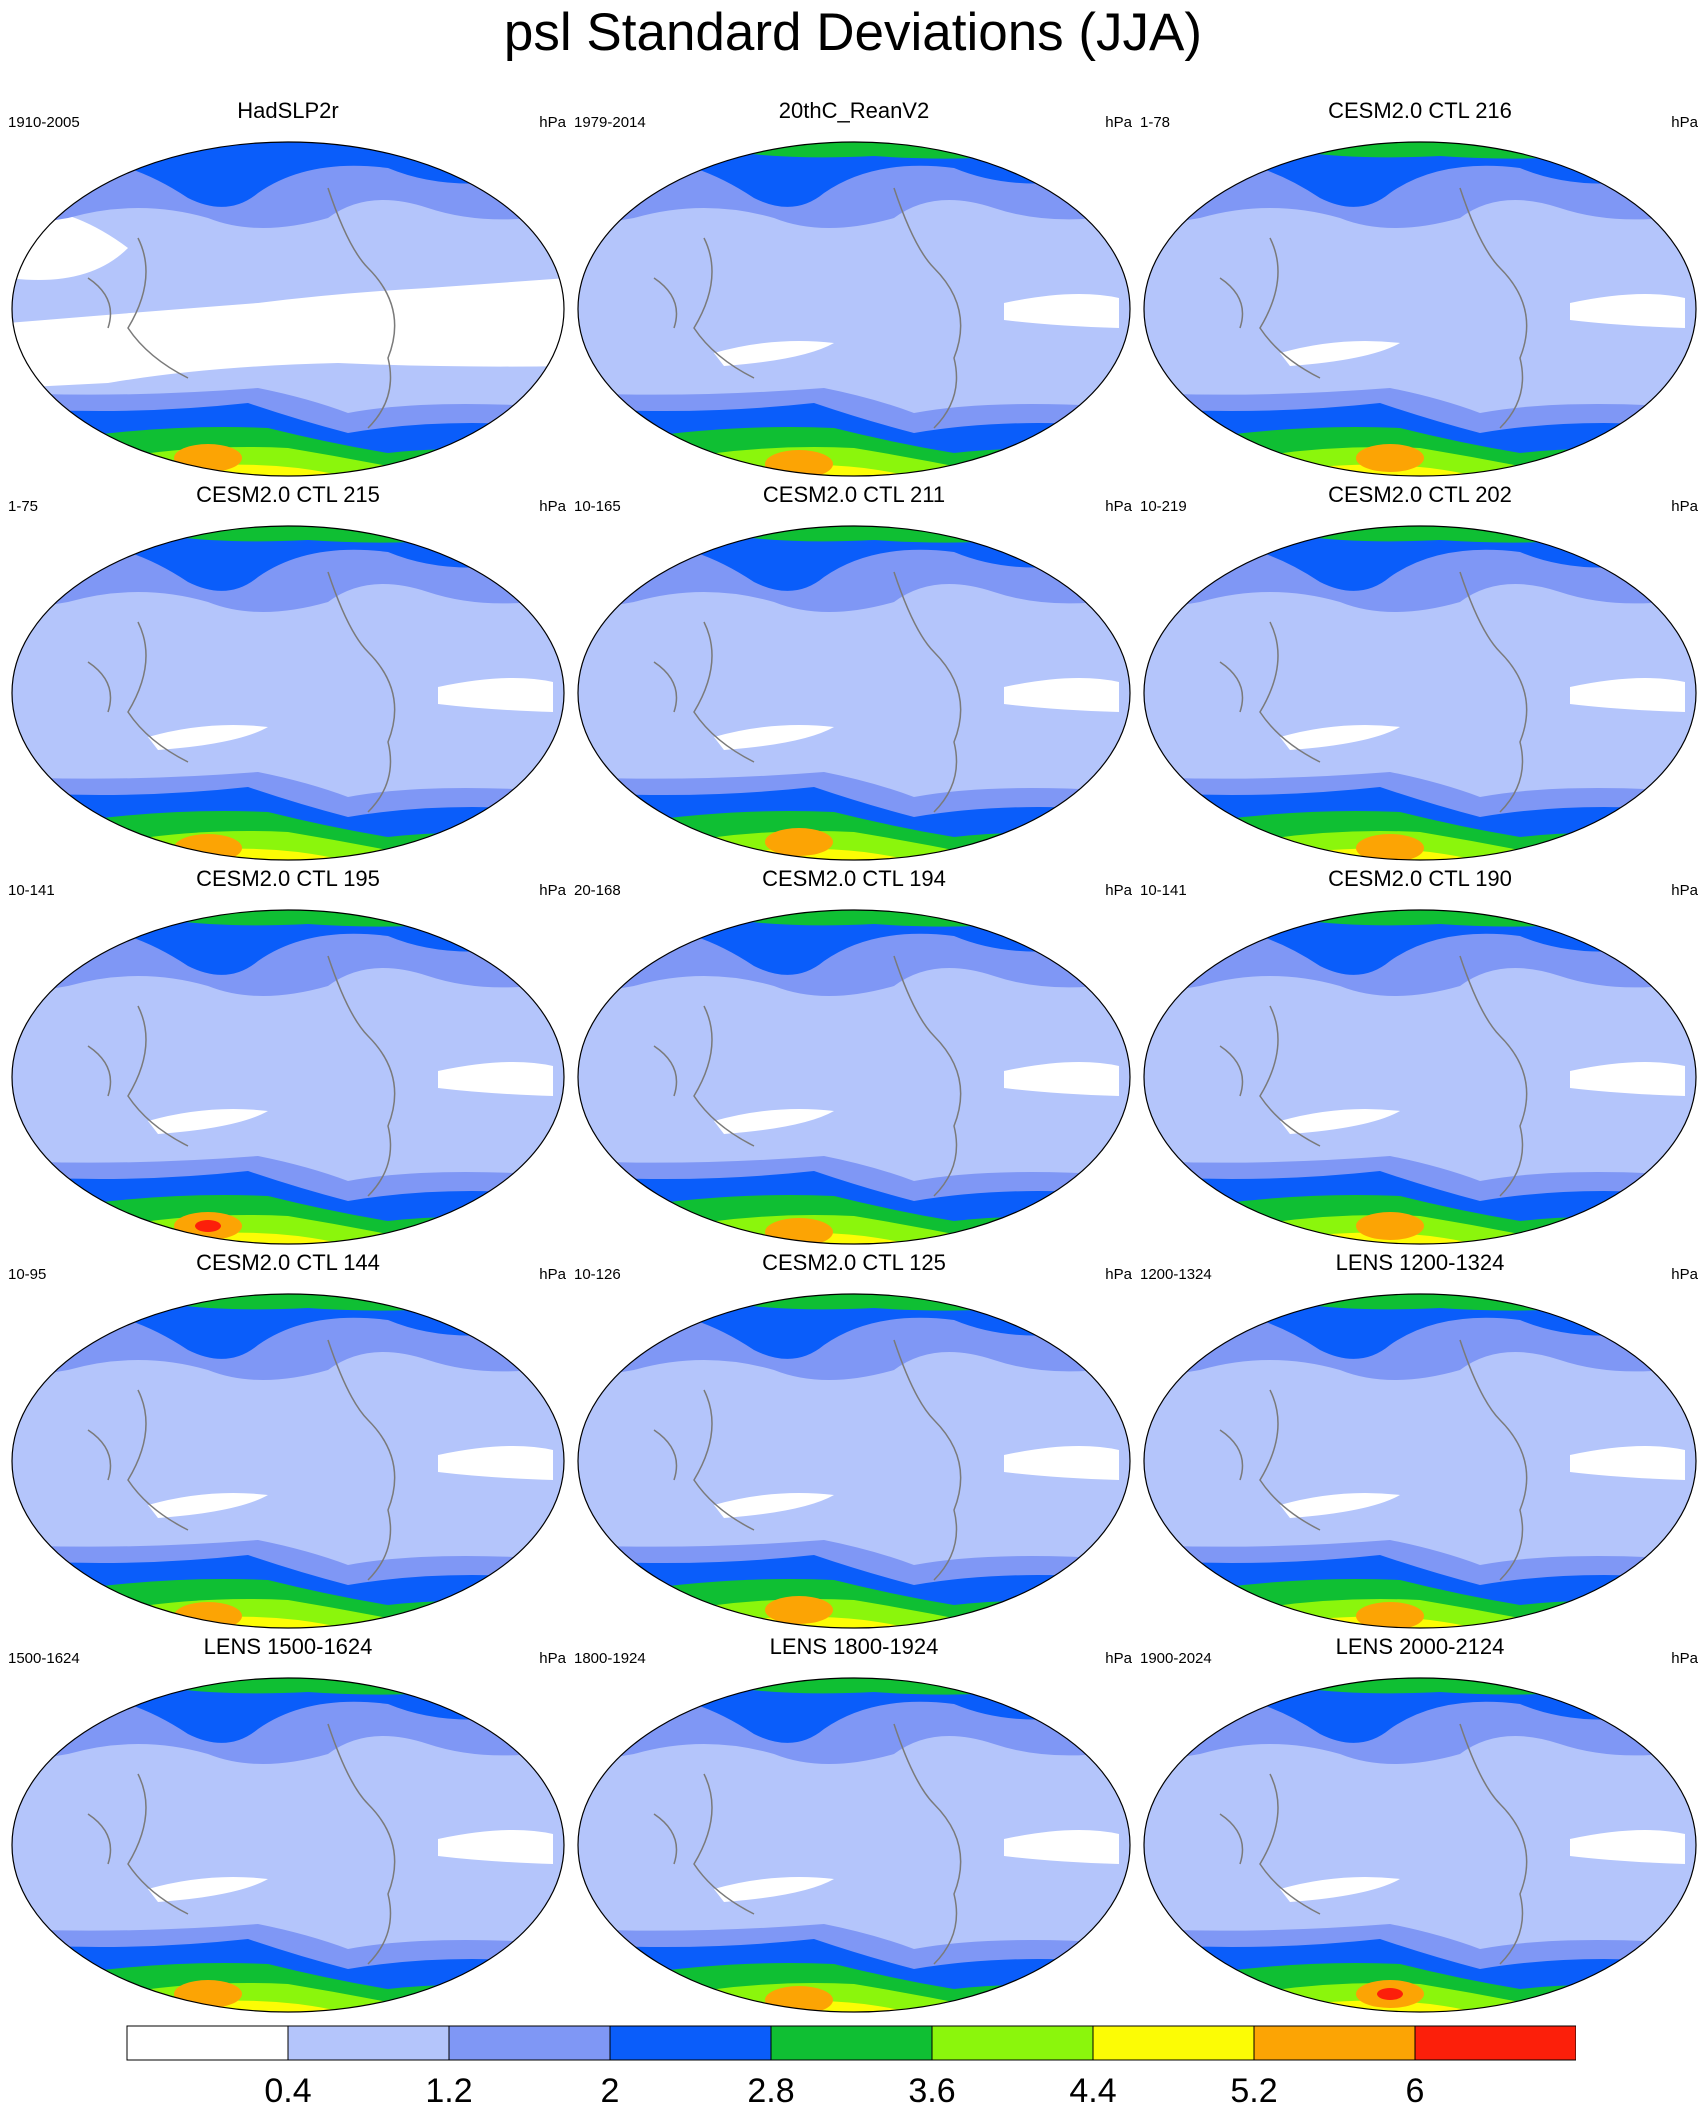 The height and width of the screenshot is (2112, 1706). I want to click on map-panel: LENS 1200-1324 1200-1324 hPa, so click(1420, 1442).